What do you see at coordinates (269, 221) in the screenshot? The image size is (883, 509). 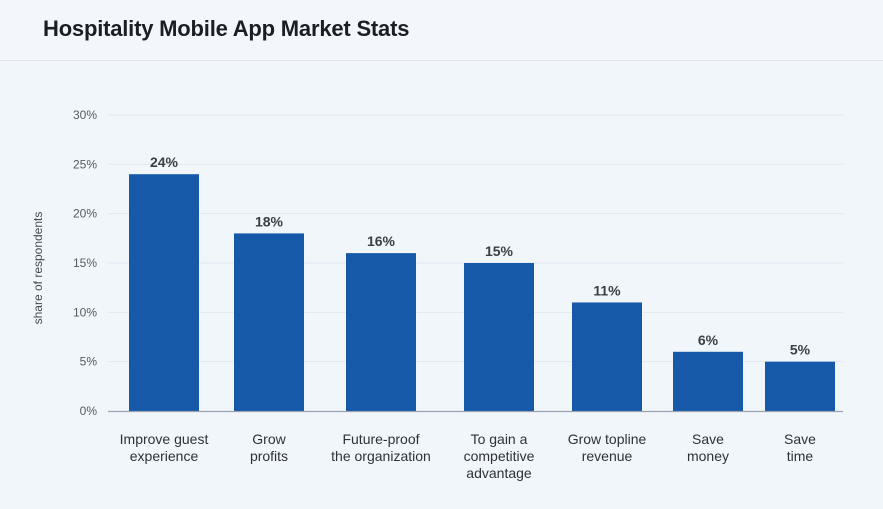 I see `bar-value-label: 18%` at bounding box center [269, 221].